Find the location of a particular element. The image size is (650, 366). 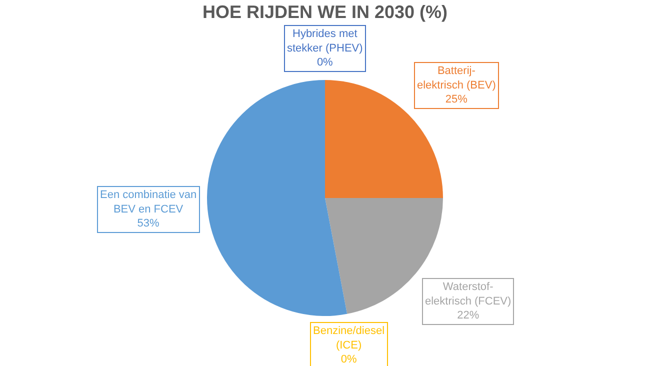

slice-label: Batterij-elektrisch (BEV) is located at coordinates (456, 78).